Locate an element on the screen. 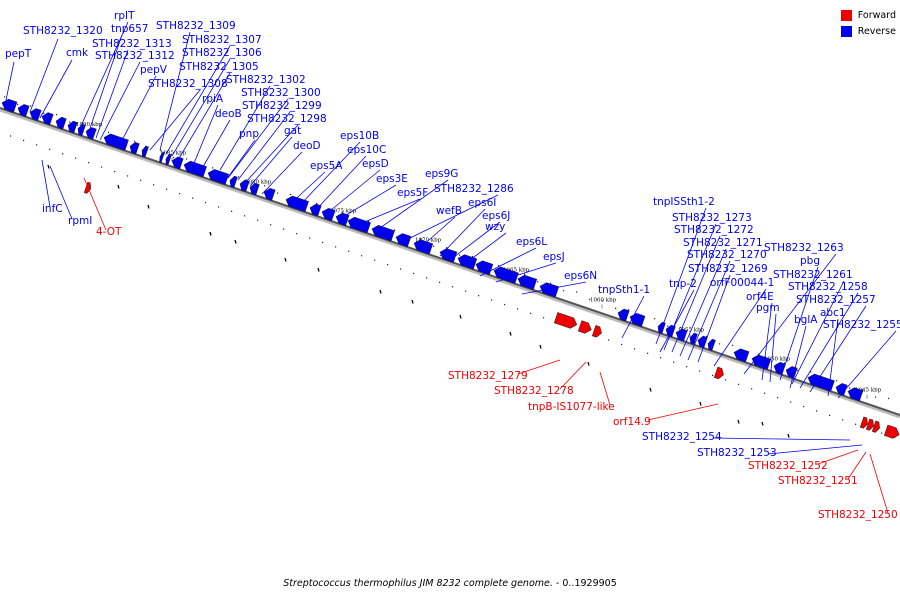 The image size is (900, 600). reverse-gene-label: rpiA is located at coordinates (213, 99).